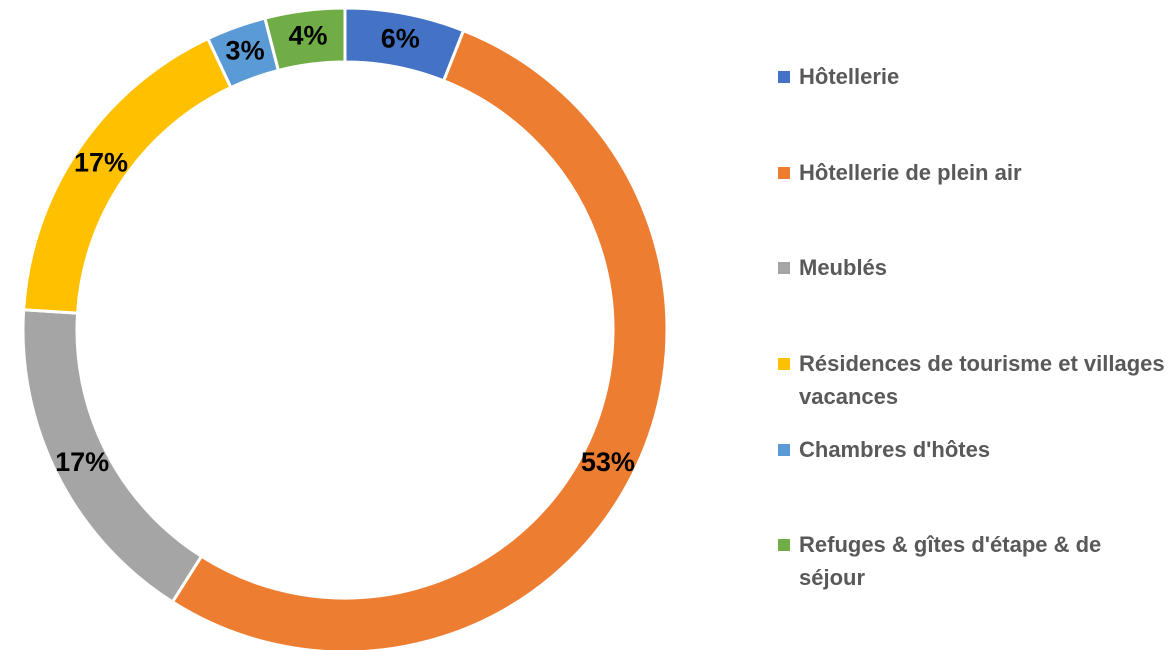 The height and width of the screenshot is (650, 1171). I want to click on legend-label: Hôtellerie de plein air, so click(910, 172).